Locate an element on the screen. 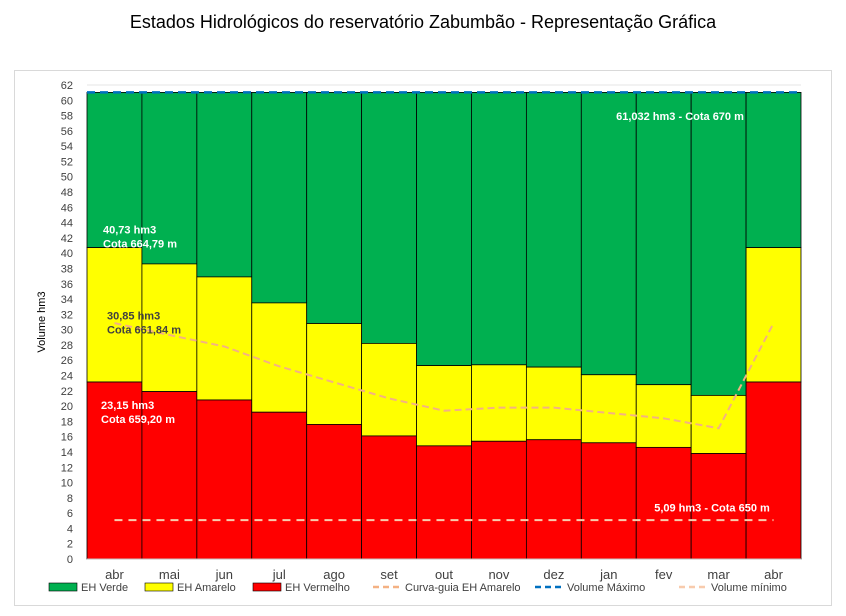 Image resolution: width=846 pixels, height=616 pixels. annotation-red: Cota 659,20 m is located at coordinates (138, 420).